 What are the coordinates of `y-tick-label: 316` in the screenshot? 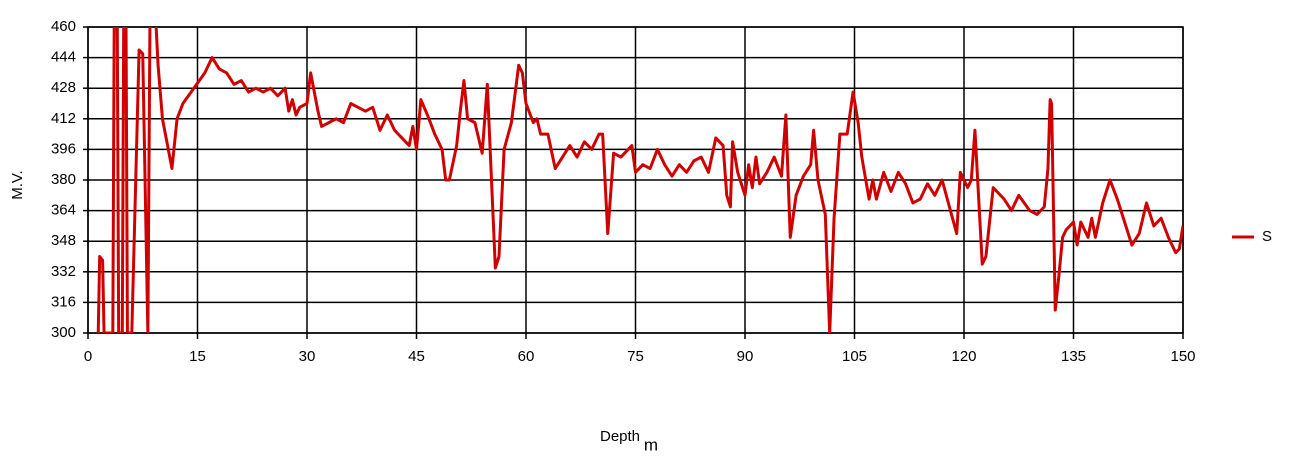 It's located at (63, 301).